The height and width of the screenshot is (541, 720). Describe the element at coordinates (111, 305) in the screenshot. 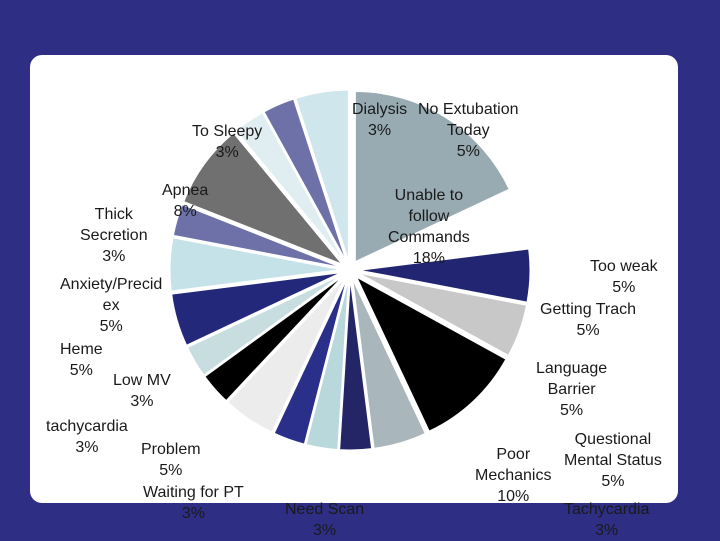

I see `slice-label-anxiety: Anxiety/Precid ex 5%` at that location.